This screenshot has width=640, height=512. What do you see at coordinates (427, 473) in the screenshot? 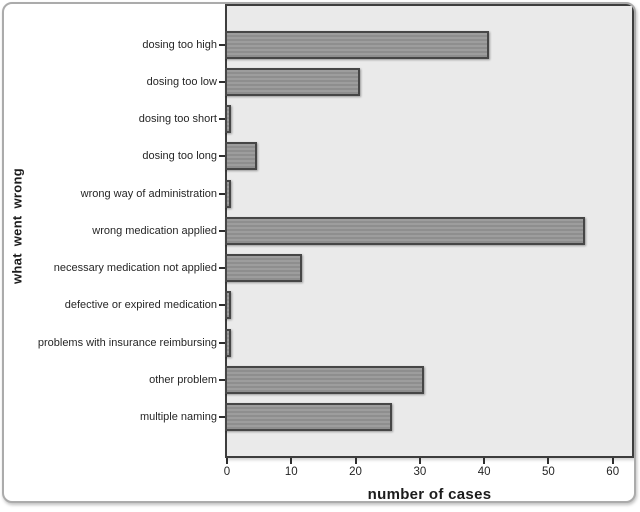
I see `x-axis-tick-labels: 0 10 20 30 40 50 60` at bounding box center [427, 473].